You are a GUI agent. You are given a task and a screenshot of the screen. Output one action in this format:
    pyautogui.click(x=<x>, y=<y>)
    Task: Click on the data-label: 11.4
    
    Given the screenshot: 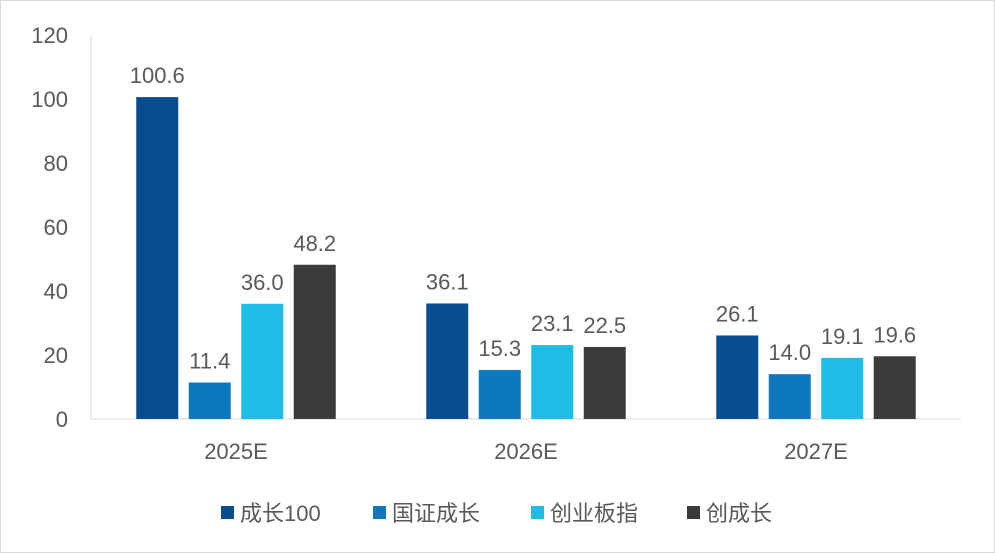 What is the action you would take?
    pyautogui.click(x=209, y=361)
    